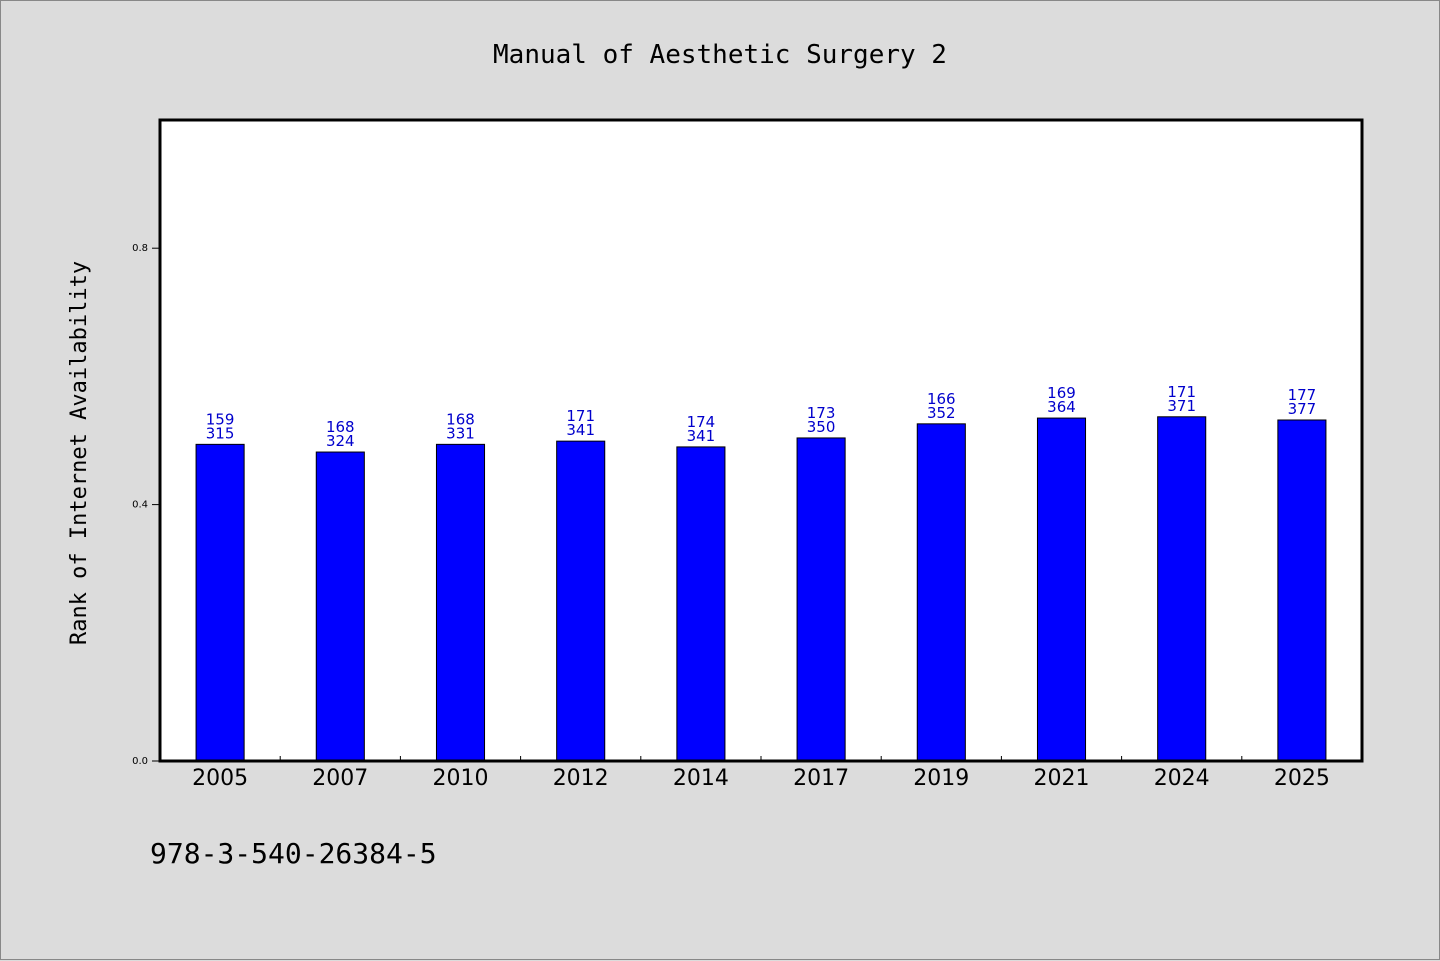  What do you see at coordinates (220, 778) in the screenshot?
I see `x-tick-label-2005: 2005` at bounding box center [220, 778].